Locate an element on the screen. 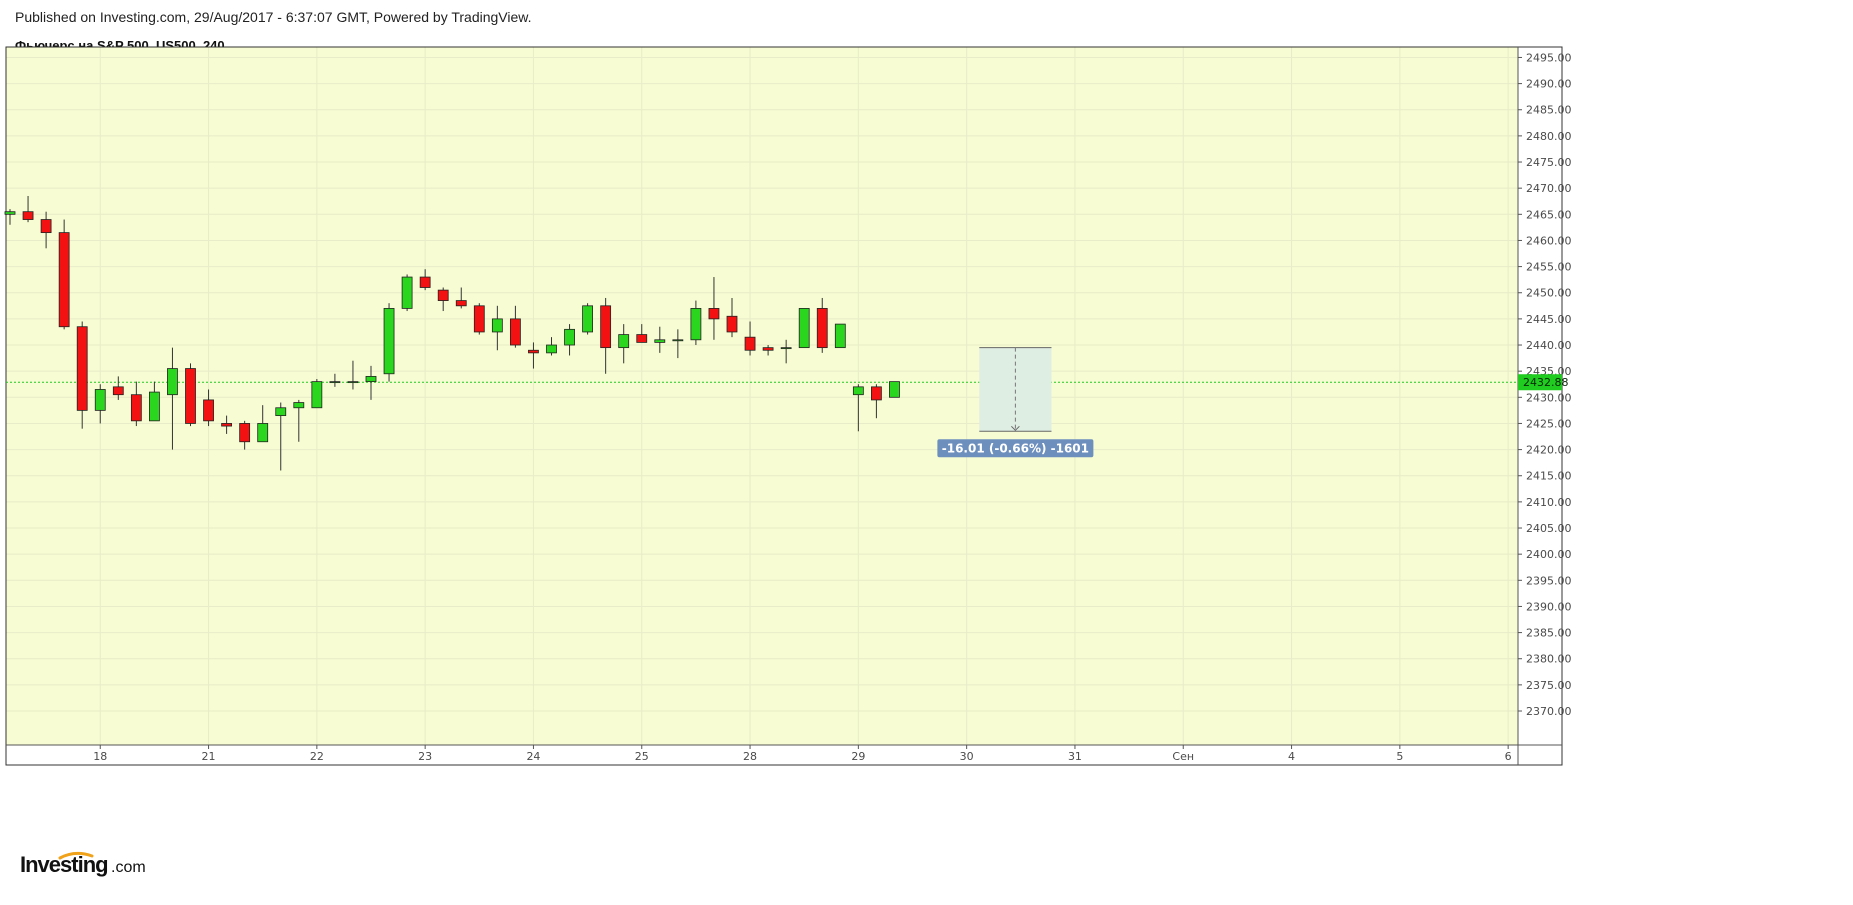 The height and width of the screenshot is (905, 1853). measure-label-badge is located at coordinates (1015, 448).